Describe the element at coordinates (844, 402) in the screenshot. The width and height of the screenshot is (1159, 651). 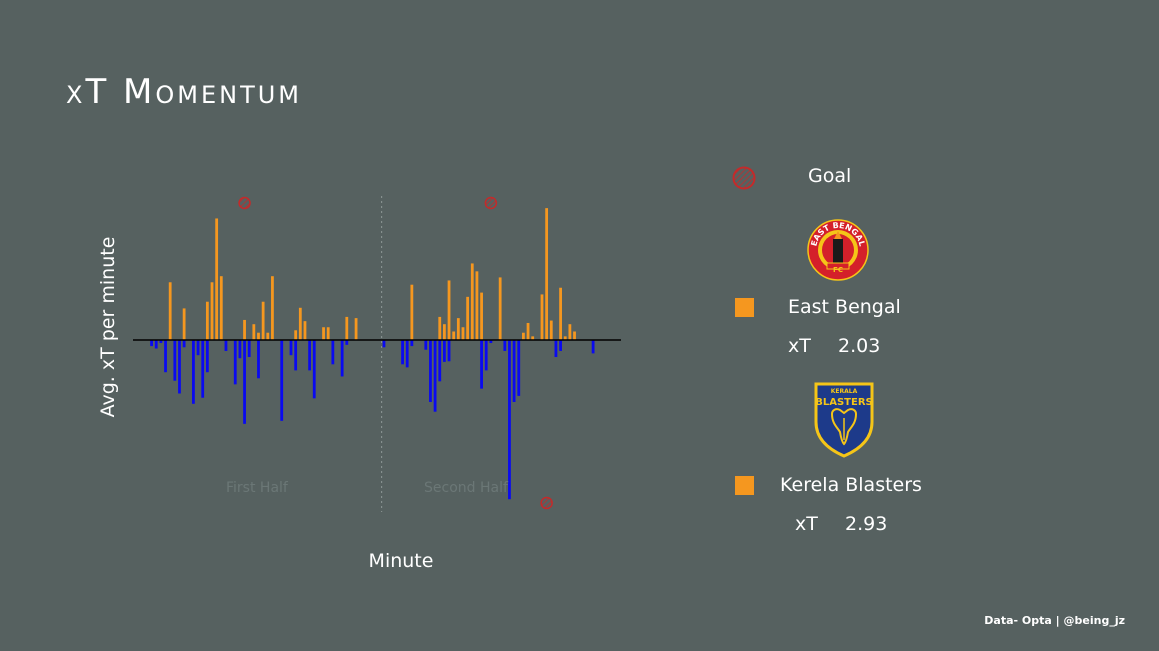
I see `kerala-blasters-logo-main: BLASTERS` at that location.